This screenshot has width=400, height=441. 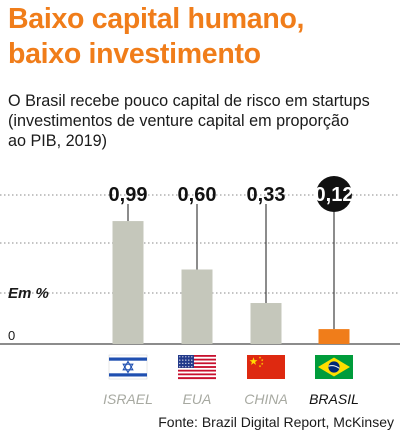 I want to click on title-line-1: Baixo capital humano,, so click(x=156, y=19).